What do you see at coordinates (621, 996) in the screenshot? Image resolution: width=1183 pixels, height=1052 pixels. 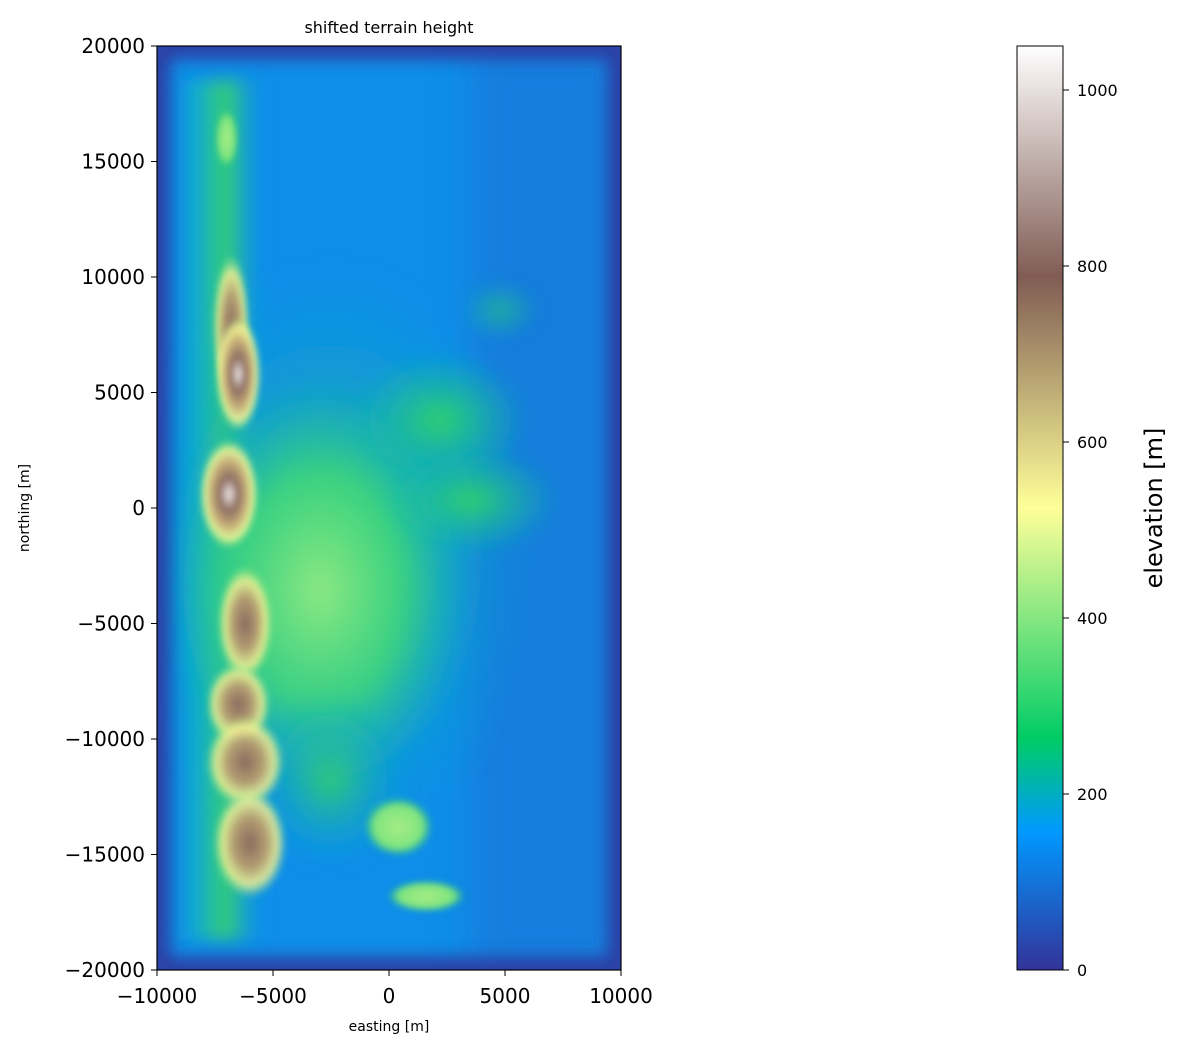 I see `x-tick-label: 10000` at bounding box center [621, 996].